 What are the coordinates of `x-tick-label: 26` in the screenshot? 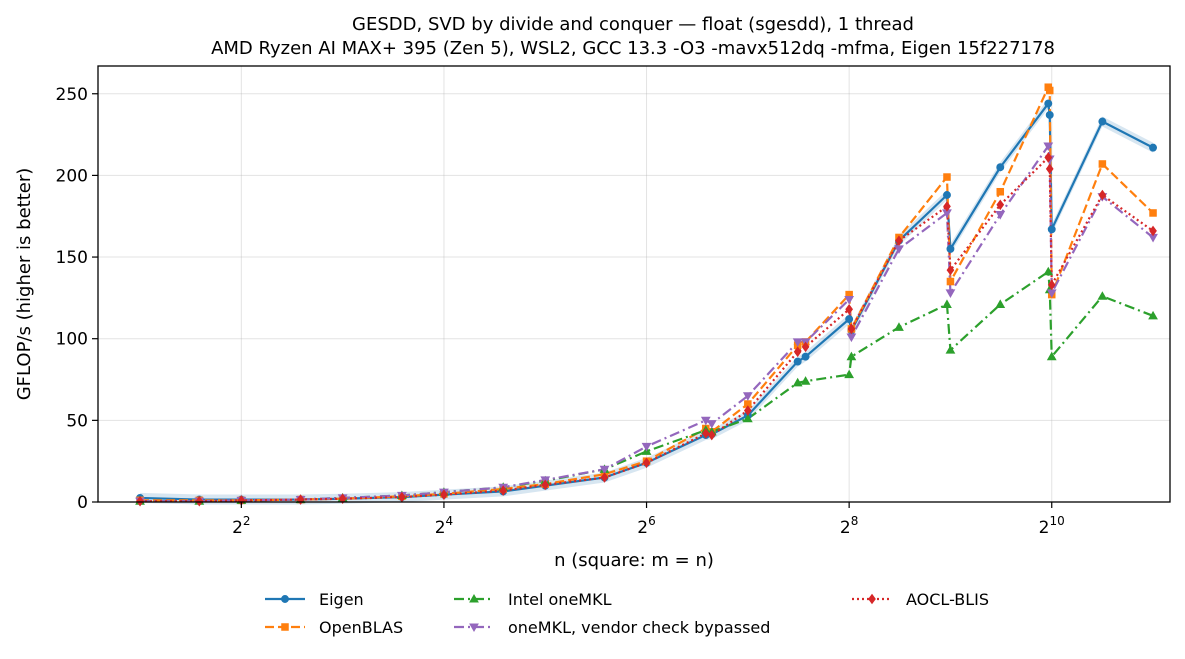 It's located at (646, 526).